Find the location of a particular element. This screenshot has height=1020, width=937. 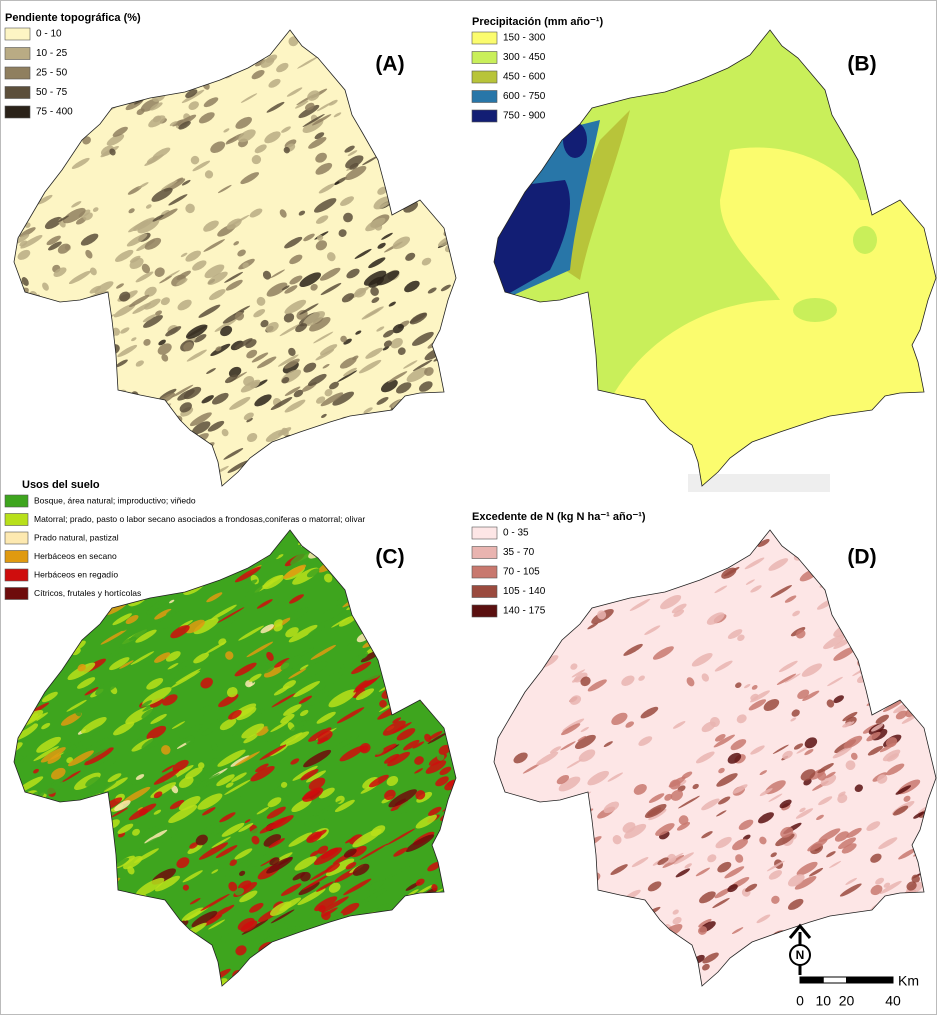

legend-label: 50 - 75 is located at coordinates (52, 92).